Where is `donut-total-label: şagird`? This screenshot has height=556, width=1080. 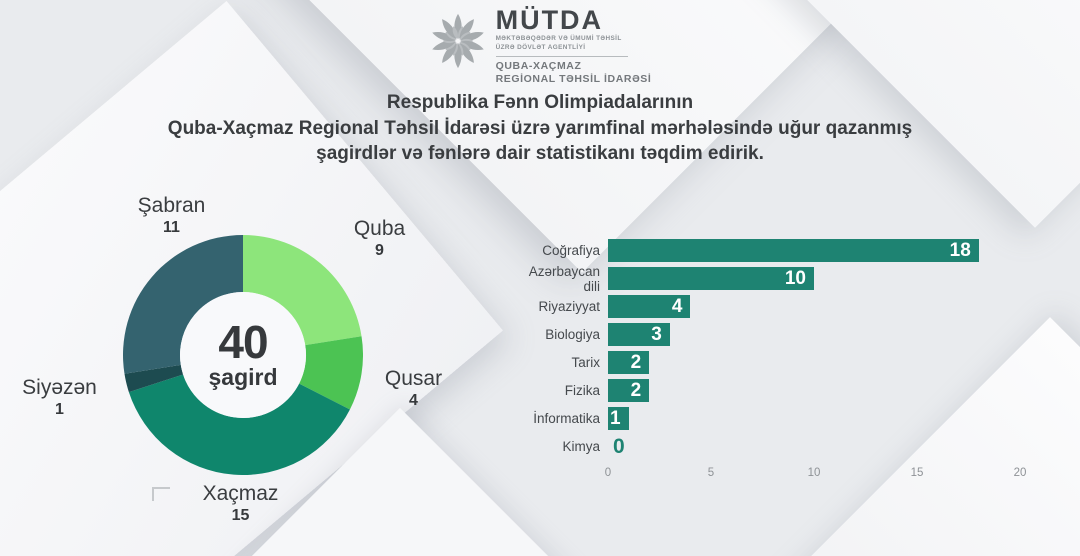 donut-total-label: şagird is located at coordinates (243, 377).